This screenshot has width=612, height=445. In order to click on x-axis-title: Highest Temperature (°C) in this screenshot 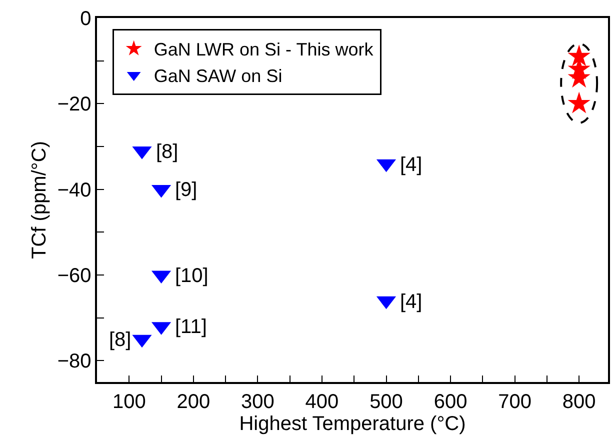, I will do `click(352, 423)`.